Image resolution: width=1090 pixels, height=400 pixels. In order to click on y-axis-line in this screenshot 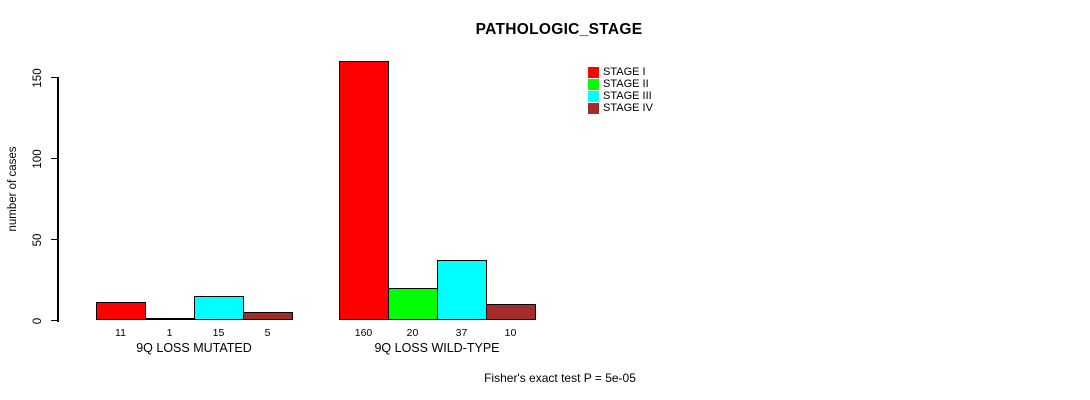, I will do `click(58, 199)`.